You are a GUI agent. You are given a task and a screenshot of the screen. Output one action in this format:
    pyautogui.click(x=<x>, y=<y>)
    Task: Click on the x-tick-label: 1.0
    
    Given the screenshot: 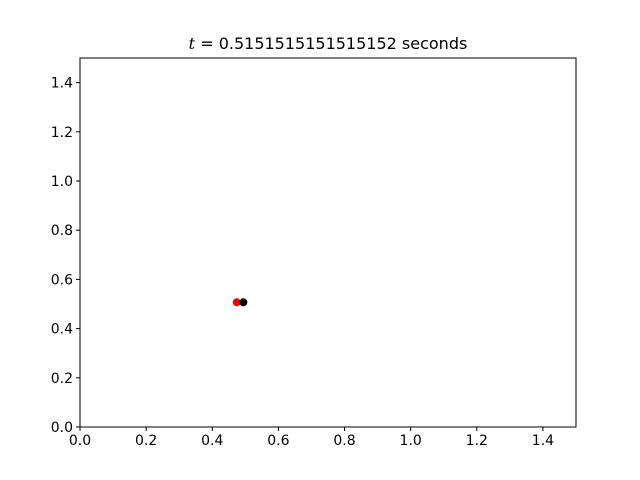 What is the action you would take?
    pyautogui.click(x=411, y=441)
    